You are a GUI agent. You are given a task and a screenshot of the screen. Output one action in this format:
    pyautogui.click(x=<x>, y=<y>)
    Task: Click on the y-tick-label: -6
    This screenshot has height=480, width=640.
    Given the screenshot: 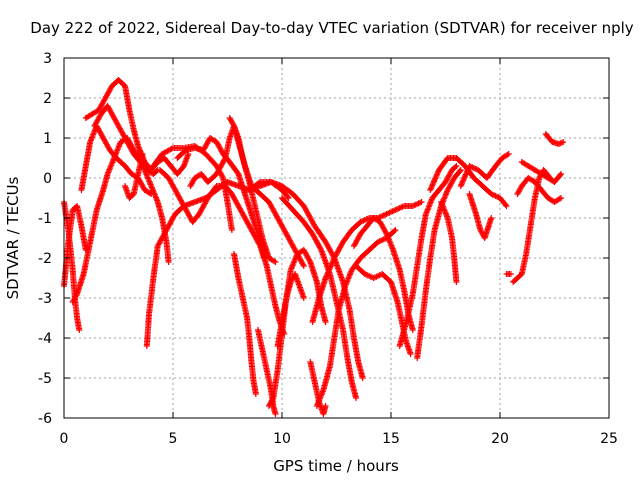 What is the action you would take?
    pyautogui.click(x=45, y=419)
    